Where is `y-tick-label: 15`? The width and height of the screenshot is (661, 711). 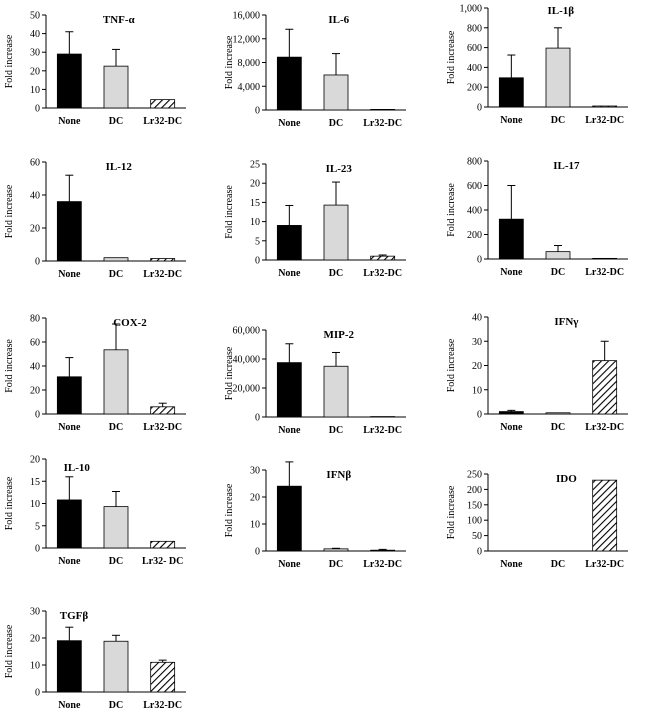 y-tick-label: 15 is located at coordinates (35, 482).